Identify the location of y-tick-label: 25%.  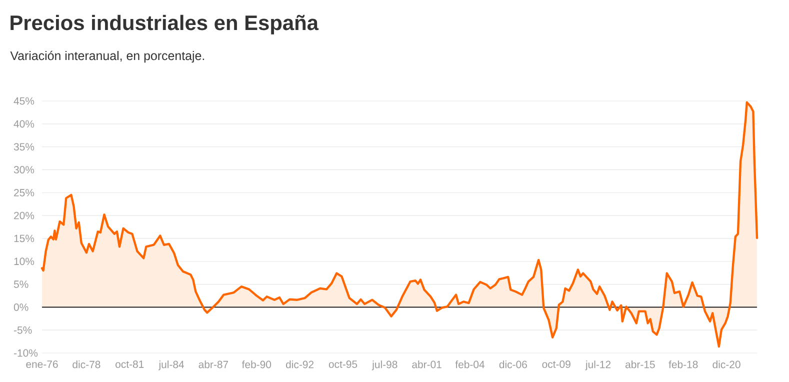
(24, 192).